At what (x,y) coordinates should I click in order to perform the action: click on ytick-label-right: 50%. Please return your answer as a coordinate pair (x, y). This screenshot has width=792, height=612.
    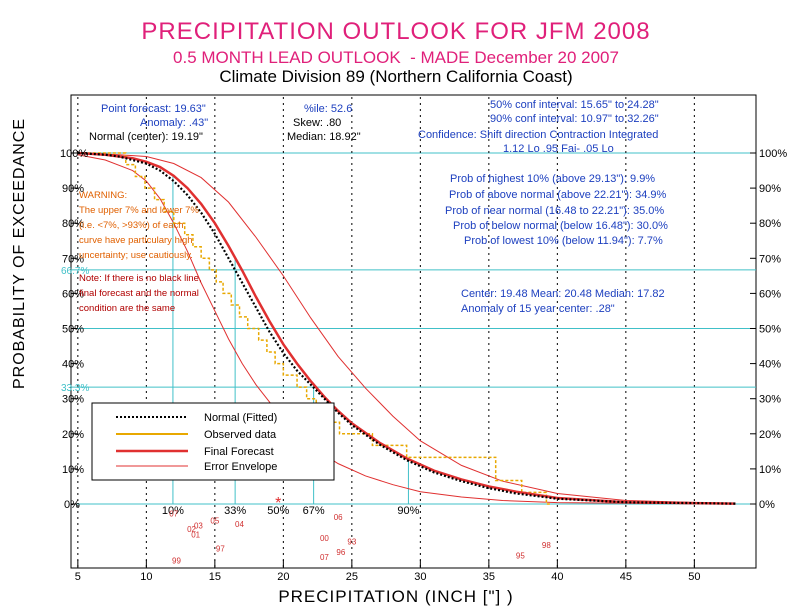
    Looking at the image, I should click on (770, 330).